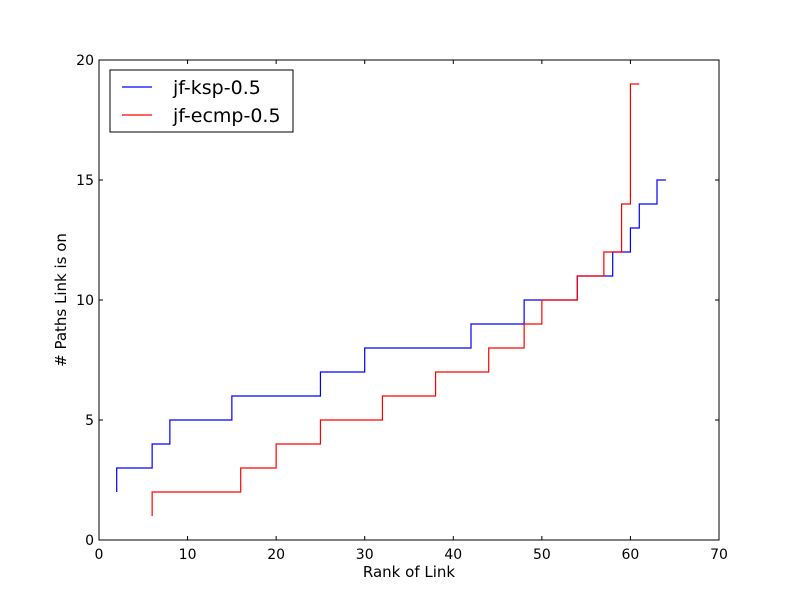  What do you see at coordinates (85, 181) in the screenshot?
I see `y-tick-label: 15` at bounding box center [85, 181].